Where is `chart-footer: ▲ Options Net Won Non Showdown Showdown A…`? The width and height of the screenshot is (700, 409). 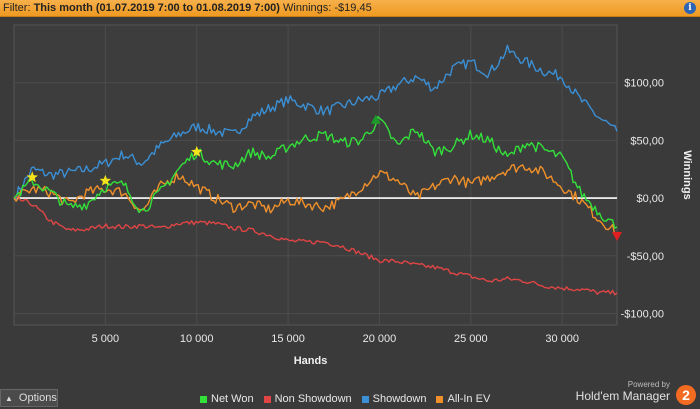 chart-footer: ▲ Options Net Won Non Showdown Showdown A… is located at coordinates (350, 394).